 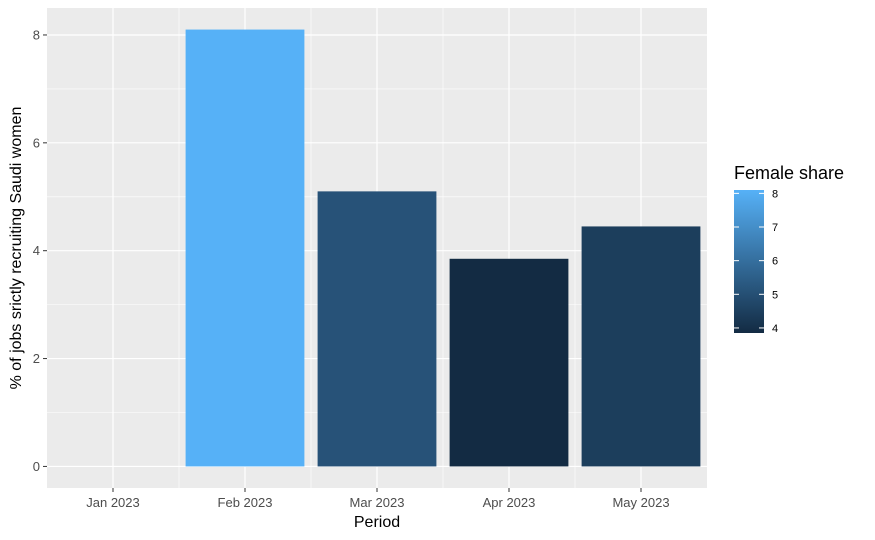 What do you see at coordinates (36, 358) in the screenshot?
I see `y-tick-label: 2` at bounding box center [36, 358].